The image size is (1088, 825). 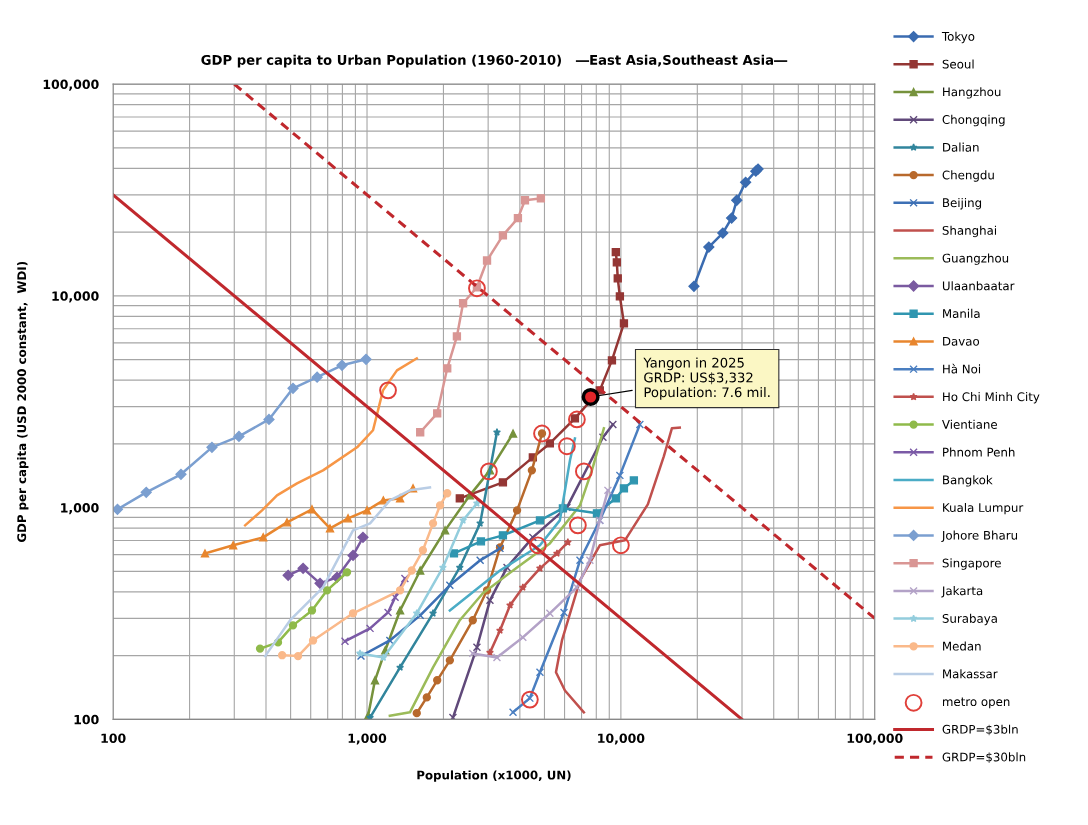 What do you see at coordinates (958, 64) in the screenshot?
I see `legend-label: Seoul` at bounding box center [958, 64].